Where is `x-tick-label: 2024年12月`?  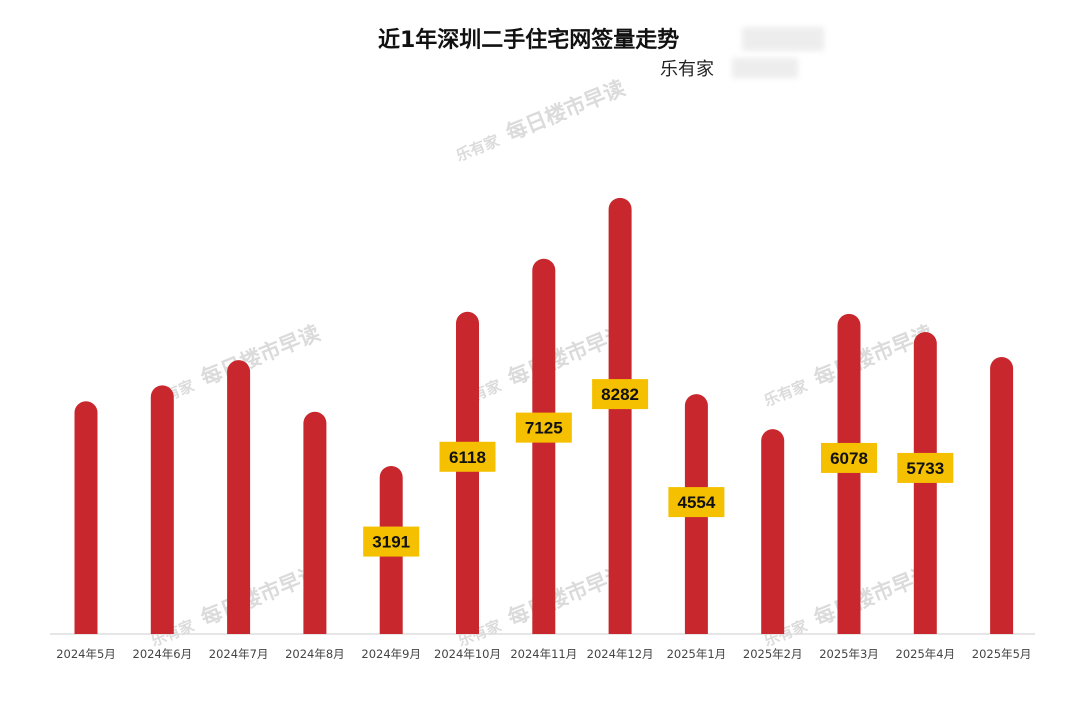
x-tick-label: 2024年12月 is located at coordinates (620, 654).